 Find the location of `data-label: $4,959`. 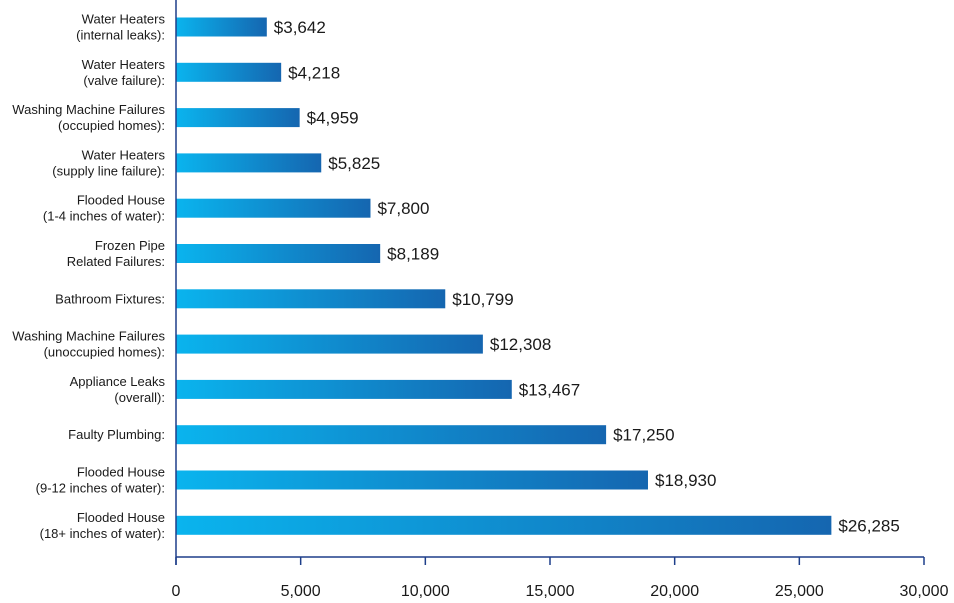

data-label: $4,959 is located at coordinates (333, 118).